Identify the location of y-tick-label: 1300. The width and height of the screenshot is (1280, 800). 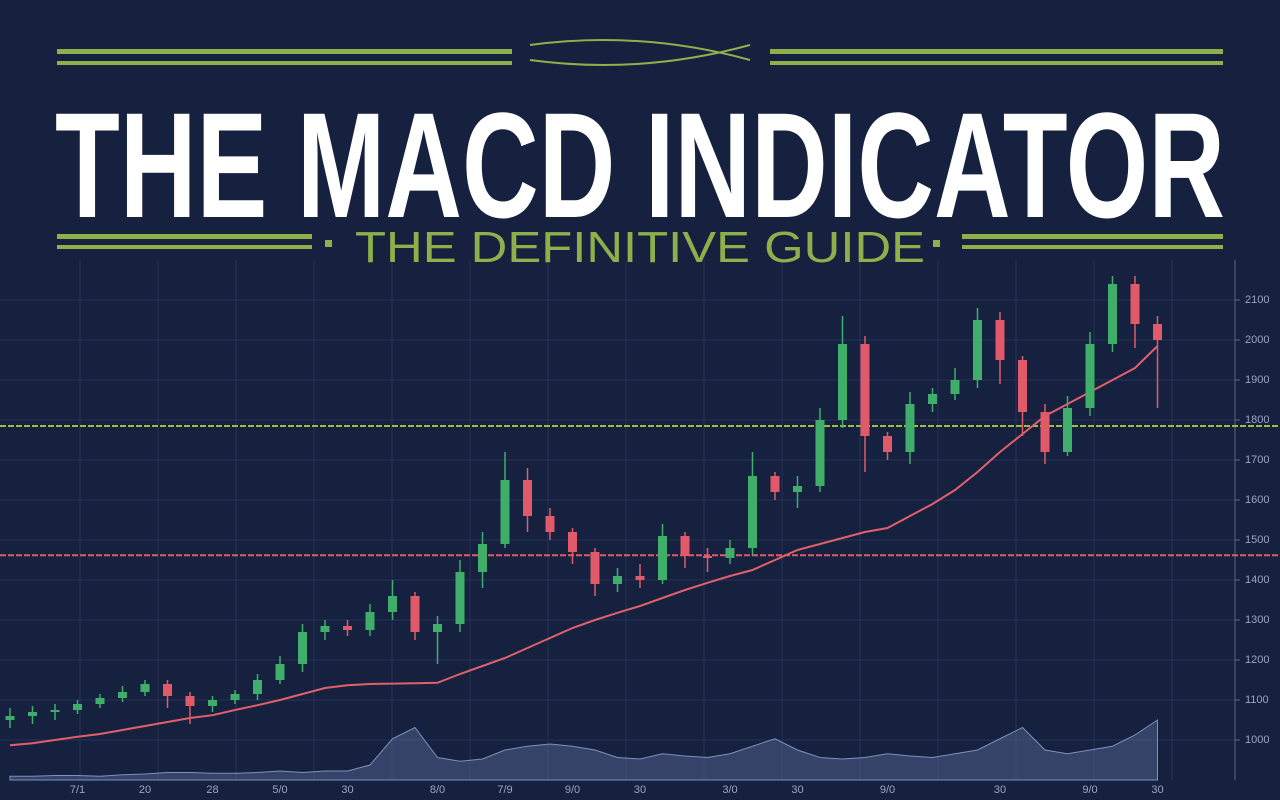
(1257, 620).